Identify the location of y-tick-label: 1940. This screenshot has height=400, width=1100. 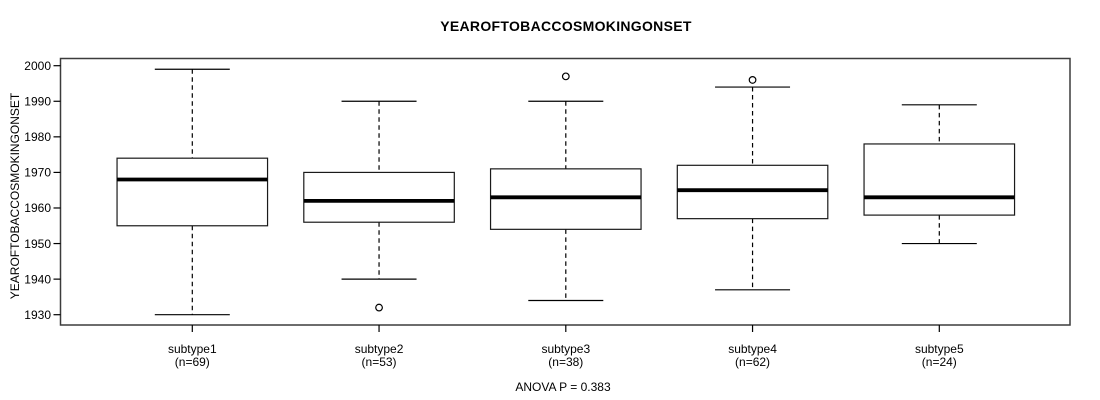
(37, 279).